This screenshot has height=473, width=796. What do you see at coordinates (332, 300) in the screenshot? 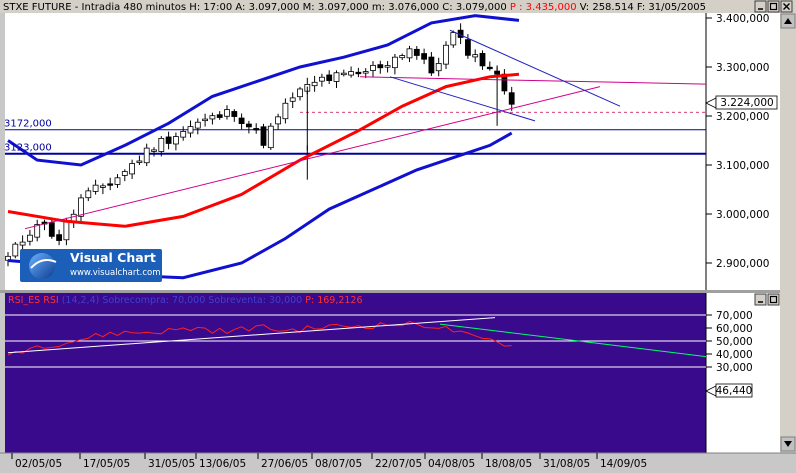
I see `rsi-legend-item: P: 169,2126` at bounding box center [332, 300].